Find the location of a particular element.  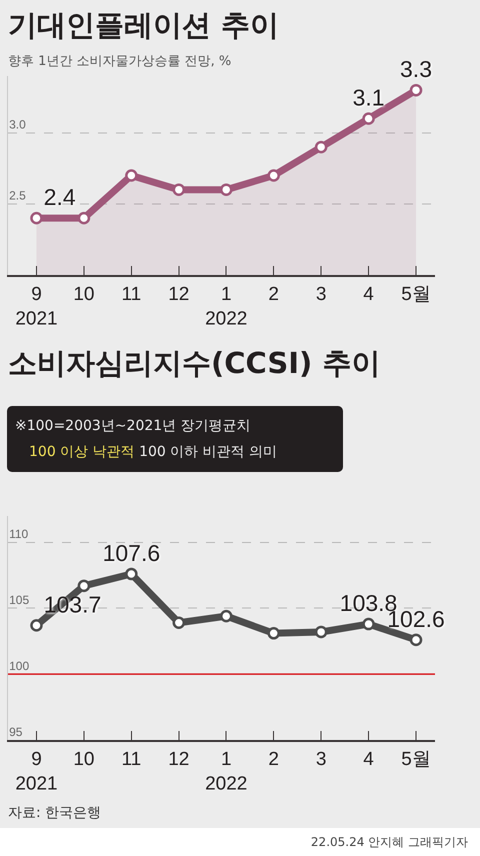

text: 100 이하 비관적 의미 is located at coordinates (208, 452).